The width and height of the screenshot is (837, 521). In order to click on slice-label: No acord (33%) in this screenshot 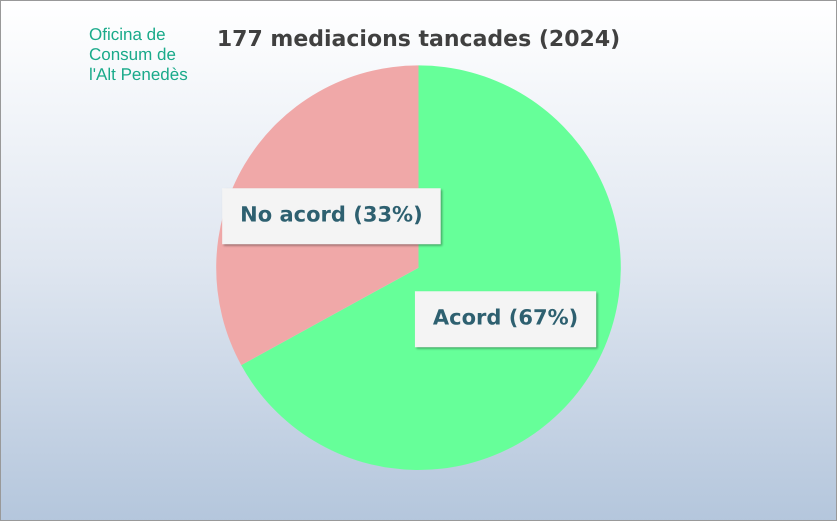, I will do `click(331, 214)`.